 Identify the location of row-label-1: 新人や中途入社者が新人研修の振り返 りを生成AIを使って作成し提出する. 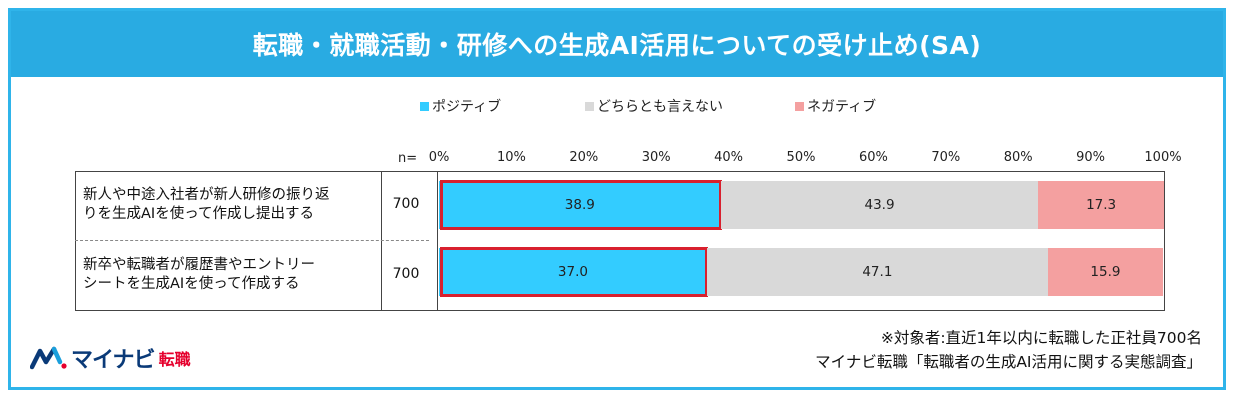
(233, 205).